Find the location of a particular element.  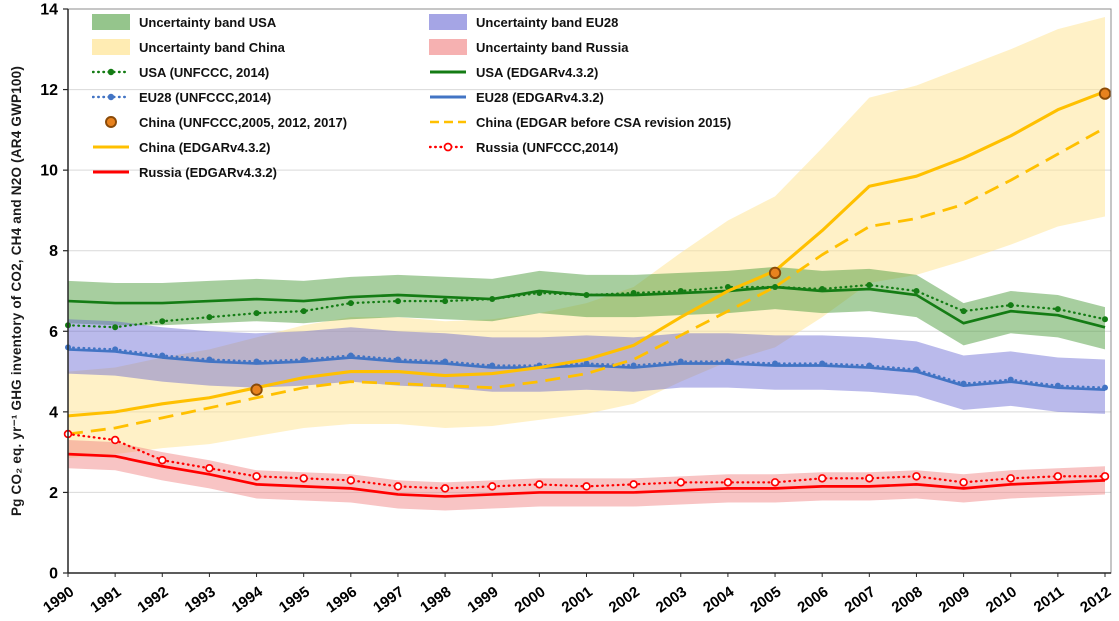

legend-item-russia-unfccc: Russia (UNFCCC,2014) is located at coordinates (579, 147).